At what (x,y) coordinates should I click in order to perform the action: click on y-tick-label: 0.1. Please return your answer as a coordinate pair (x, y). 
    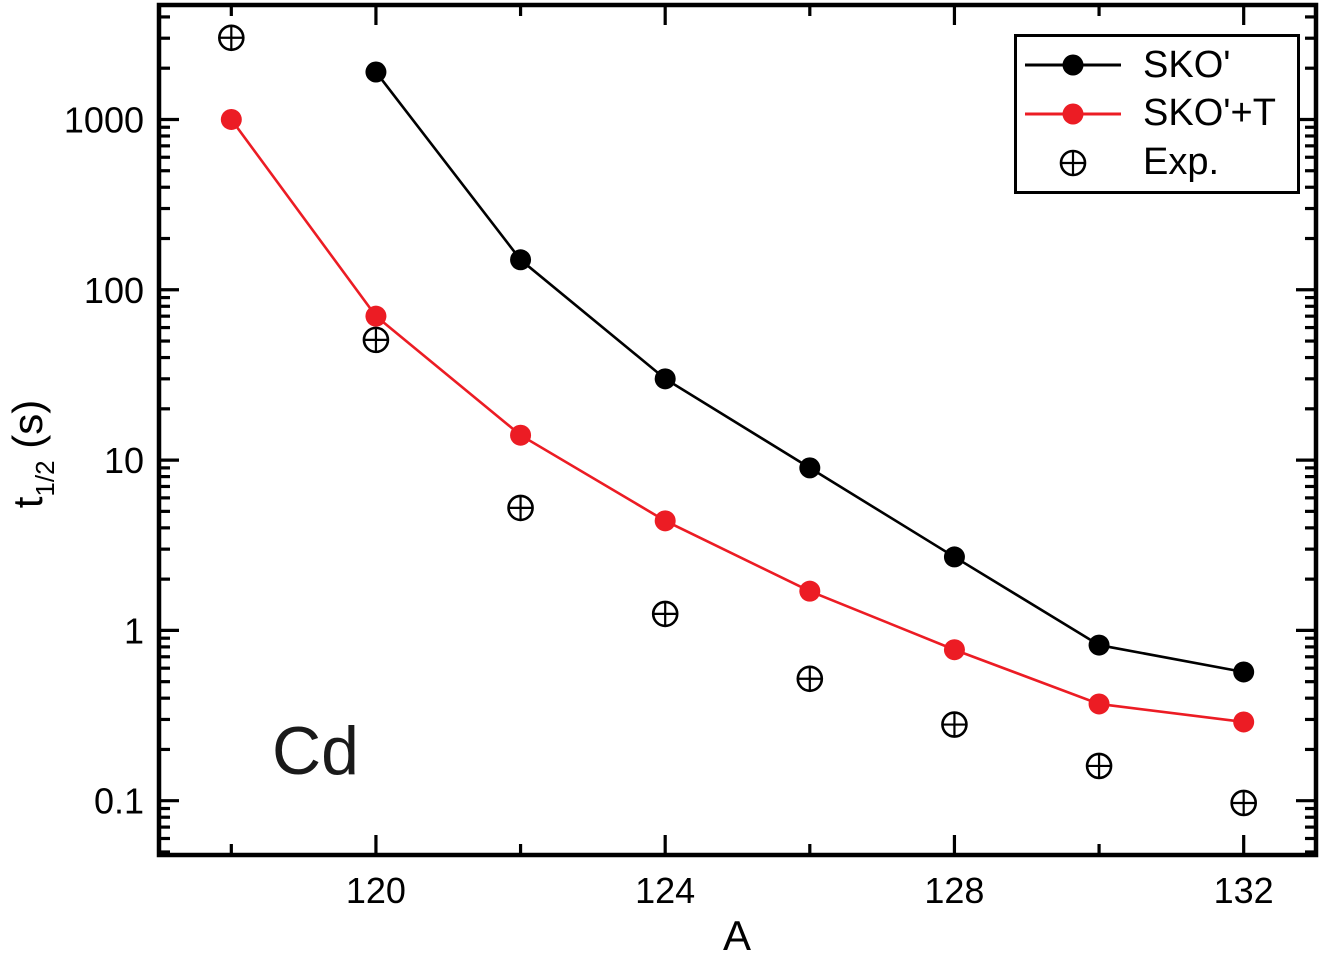
    Looking at the image, I should click on (119, 801).